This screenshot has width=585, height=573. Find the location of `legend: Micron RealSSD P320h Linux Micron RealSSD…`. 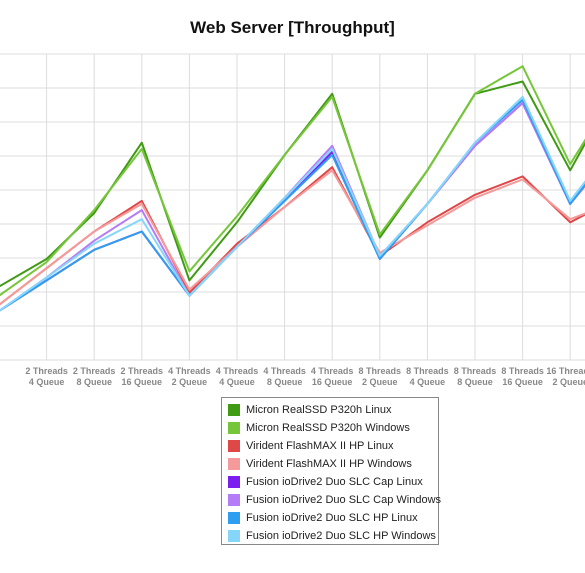

legend: Micron RealSSD P320h Linux Micron RealSSD… is located at coordinates (331, 471).